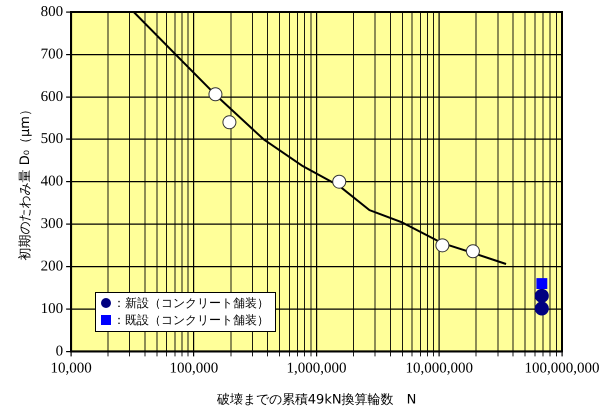 This screenshot has width=606, height=416. Describe the element at coordinates (52, 224) in the screenshot. I see `y-tick-label: 300` at that location.